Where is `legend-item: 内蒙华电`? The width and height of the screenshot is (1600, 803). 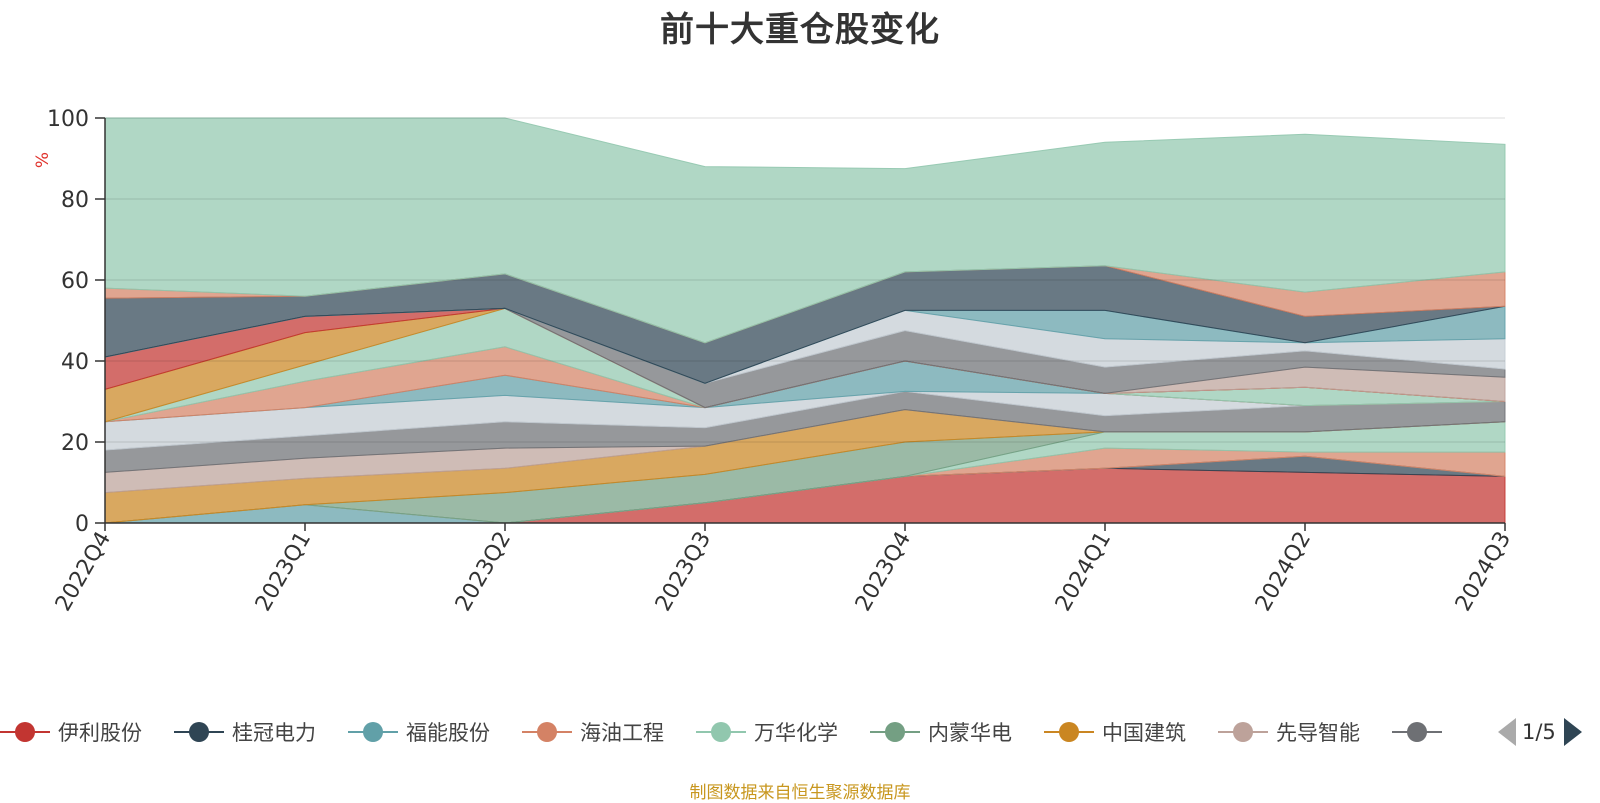 legend-item: 内蒙华电 is located at coordinates (941, 732).